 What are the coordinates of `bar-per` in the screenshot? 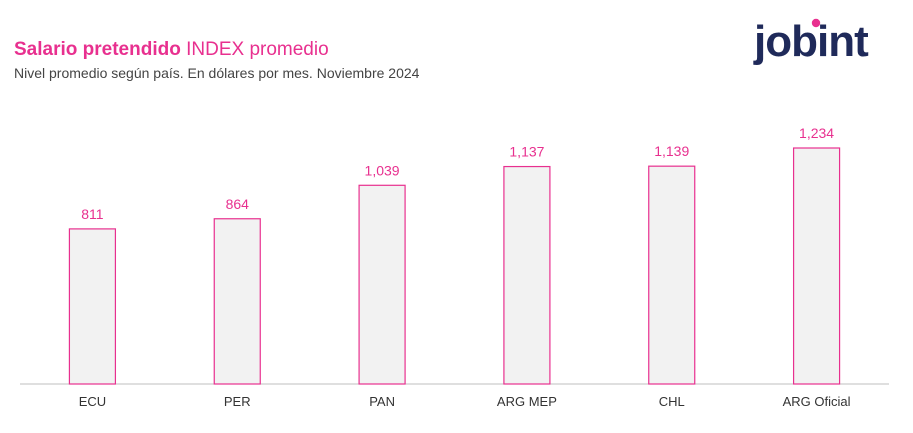 It's located at (237, 301).